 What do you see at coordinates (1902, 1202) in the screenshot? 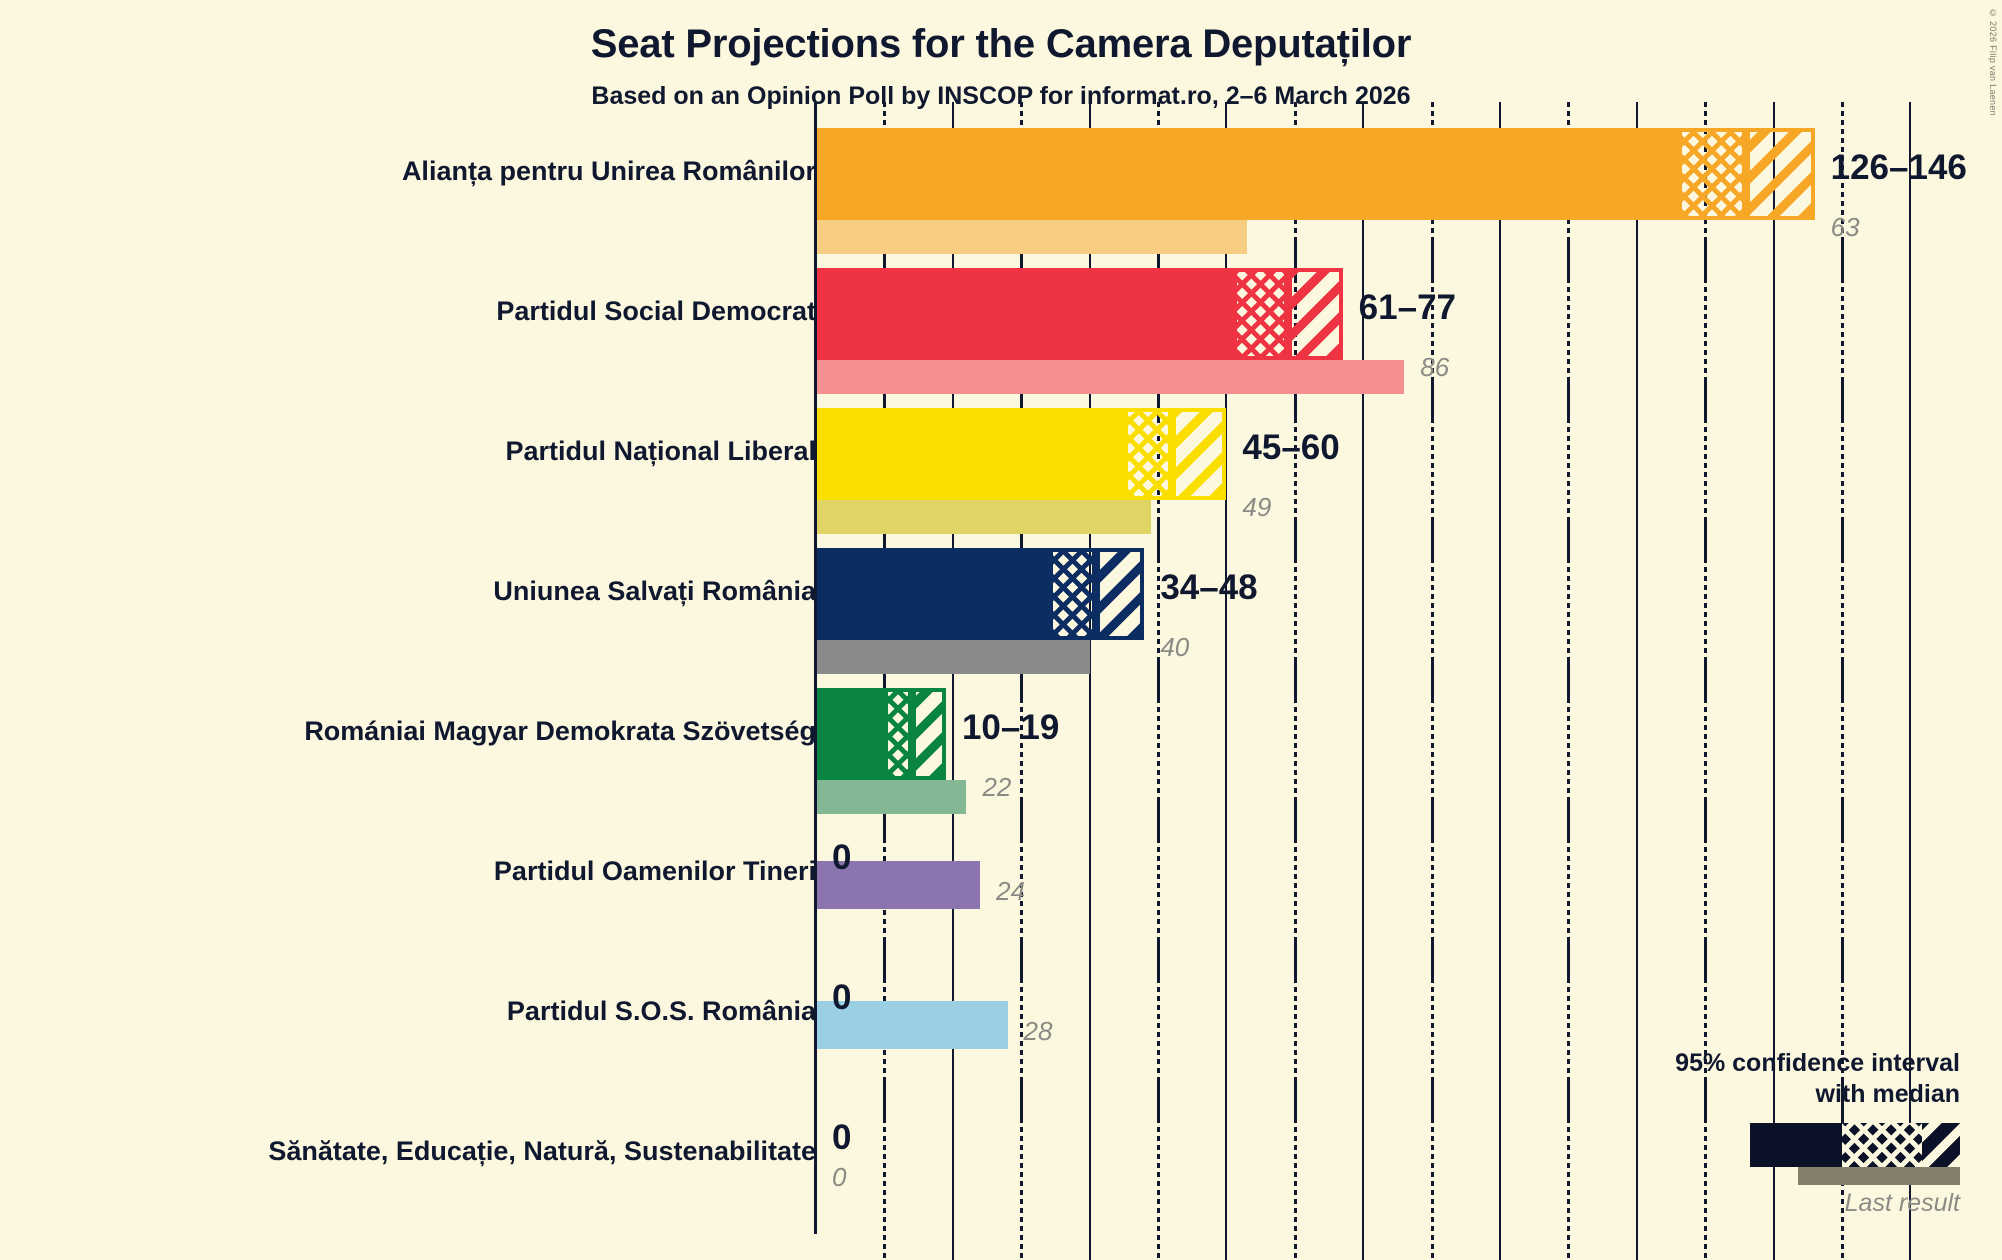
I see `legend-last-result-label: Last result` at bounding box center [1902, 1202].